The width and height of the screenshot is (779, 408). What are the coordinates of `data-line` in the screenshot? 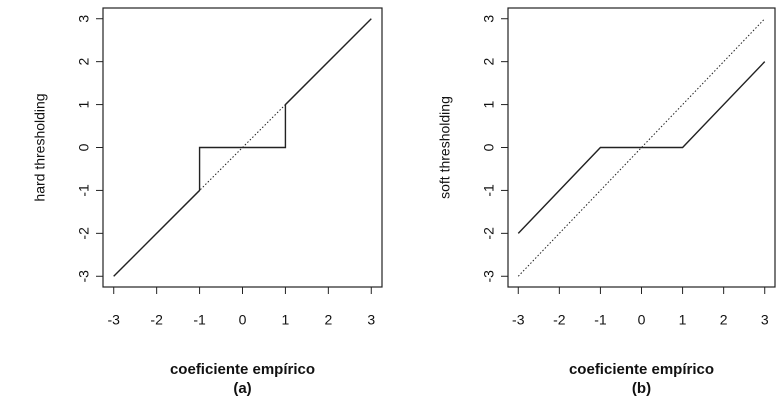 It's located at (641, 147).